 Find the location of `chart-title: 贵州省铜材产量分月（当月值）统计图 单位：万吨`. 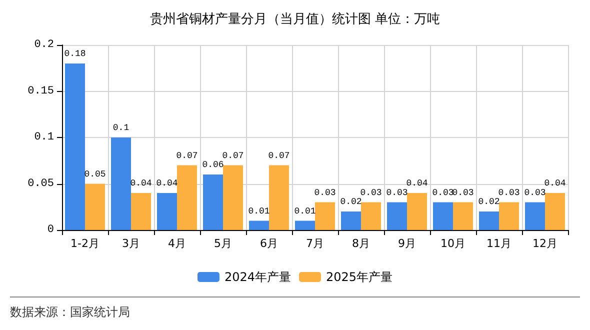

chart-title: 贵州省铜材产量分月（当月值）统计图 单位：万吨 is located at coordinates (295, 19).